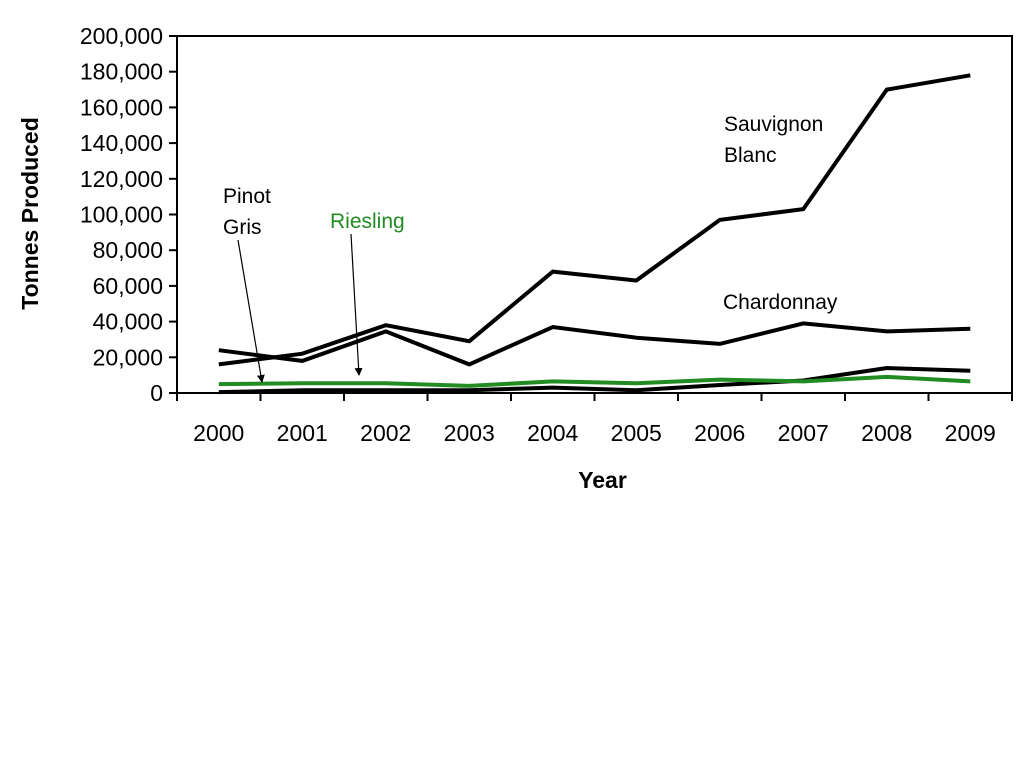 The image size is (1024, 768). Describe the element at coordinates (750, 155) in the screenshot. I see `annotation-line: Blanc` at that location.